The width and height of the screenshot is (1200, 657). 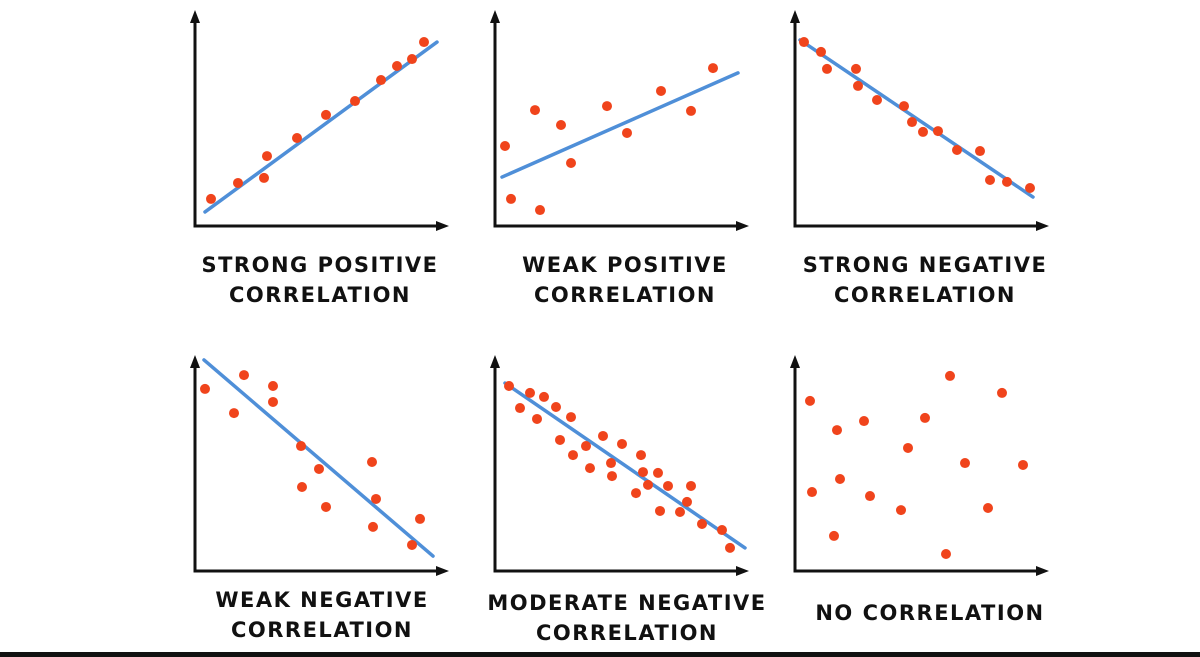 I want to click on label-line: MODERATE NEGATIVE, so click(x=627, y=603).